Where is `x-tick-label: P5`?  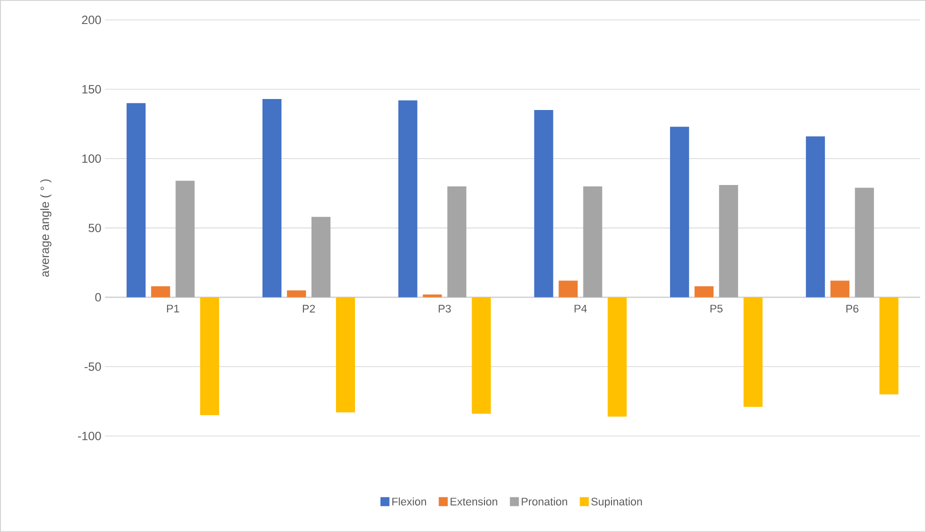 x-tick-label: P5 is located at coordinates (716, 308).